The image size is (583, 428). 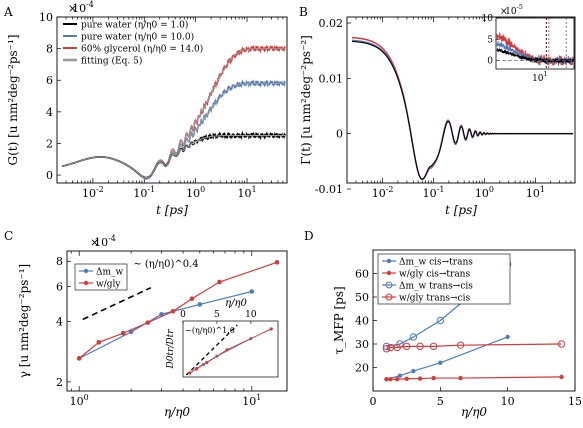 What do you see at coordinates (211, 350) in the screenshot?
I see `panel-c-inset-guide-line` at bounding box center [211, 350].